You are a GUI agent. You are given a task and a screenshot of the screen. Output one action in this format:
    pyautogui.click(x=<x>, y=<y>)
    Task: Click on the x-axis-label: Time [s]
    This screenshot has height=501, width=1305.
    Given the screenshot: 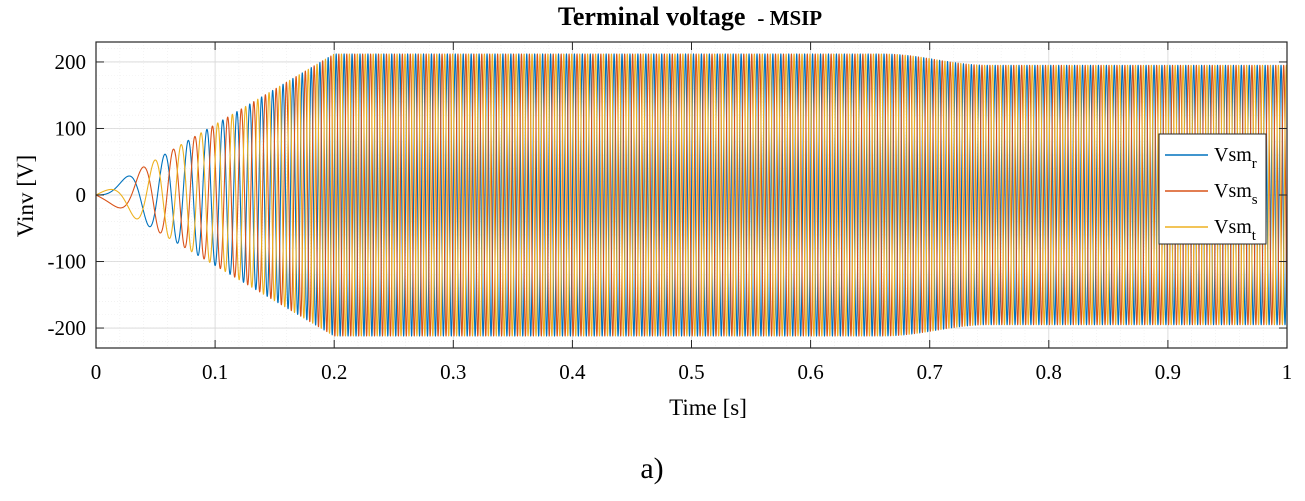 What is the action you would take?
    pyautogui.click(x=708, y=407)
    